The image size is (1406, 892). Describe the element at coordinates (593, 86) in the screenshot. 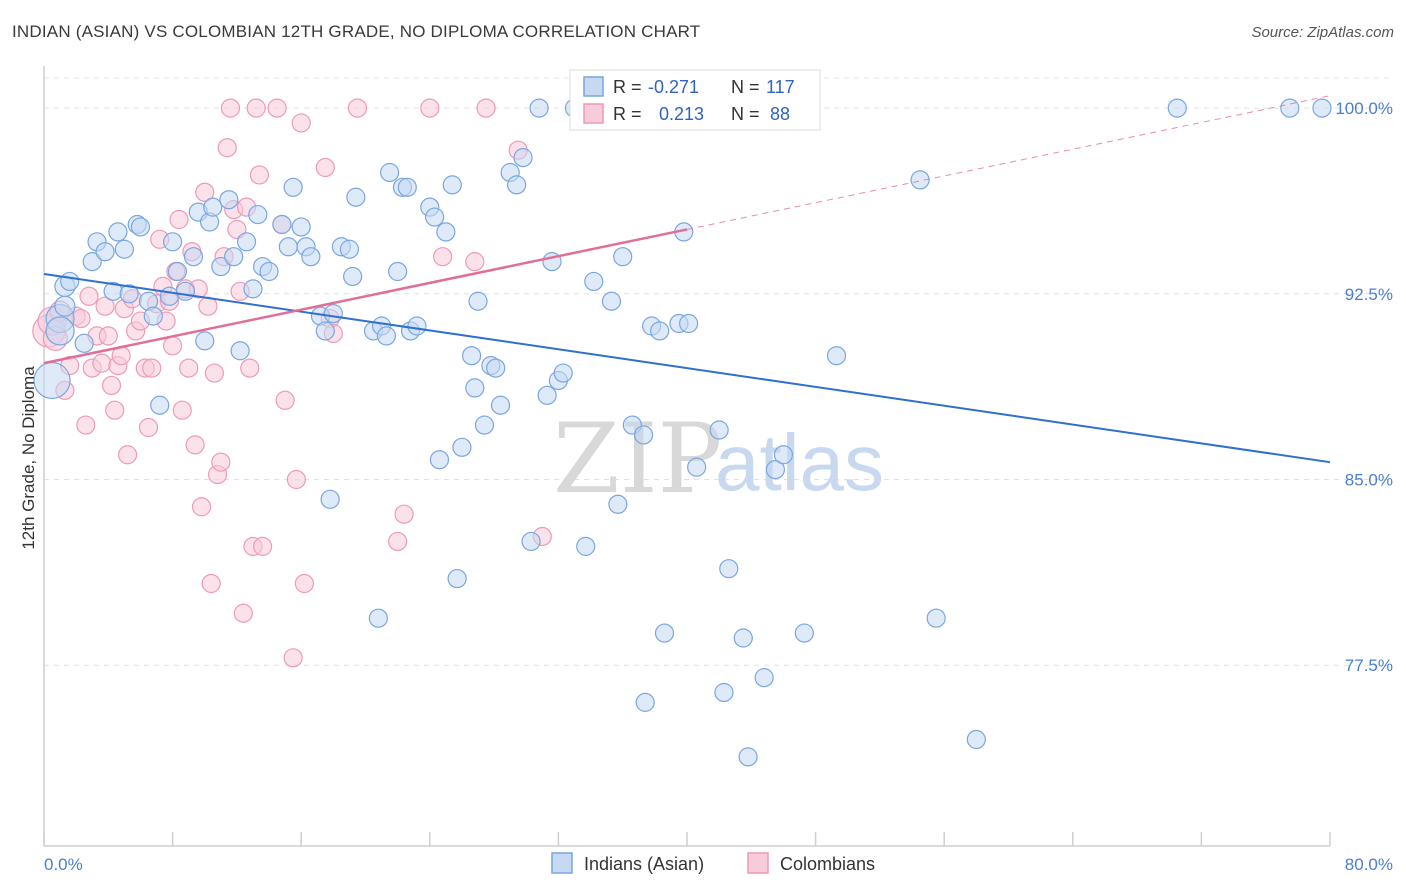

I see `legend-swatch-indians` at that location.